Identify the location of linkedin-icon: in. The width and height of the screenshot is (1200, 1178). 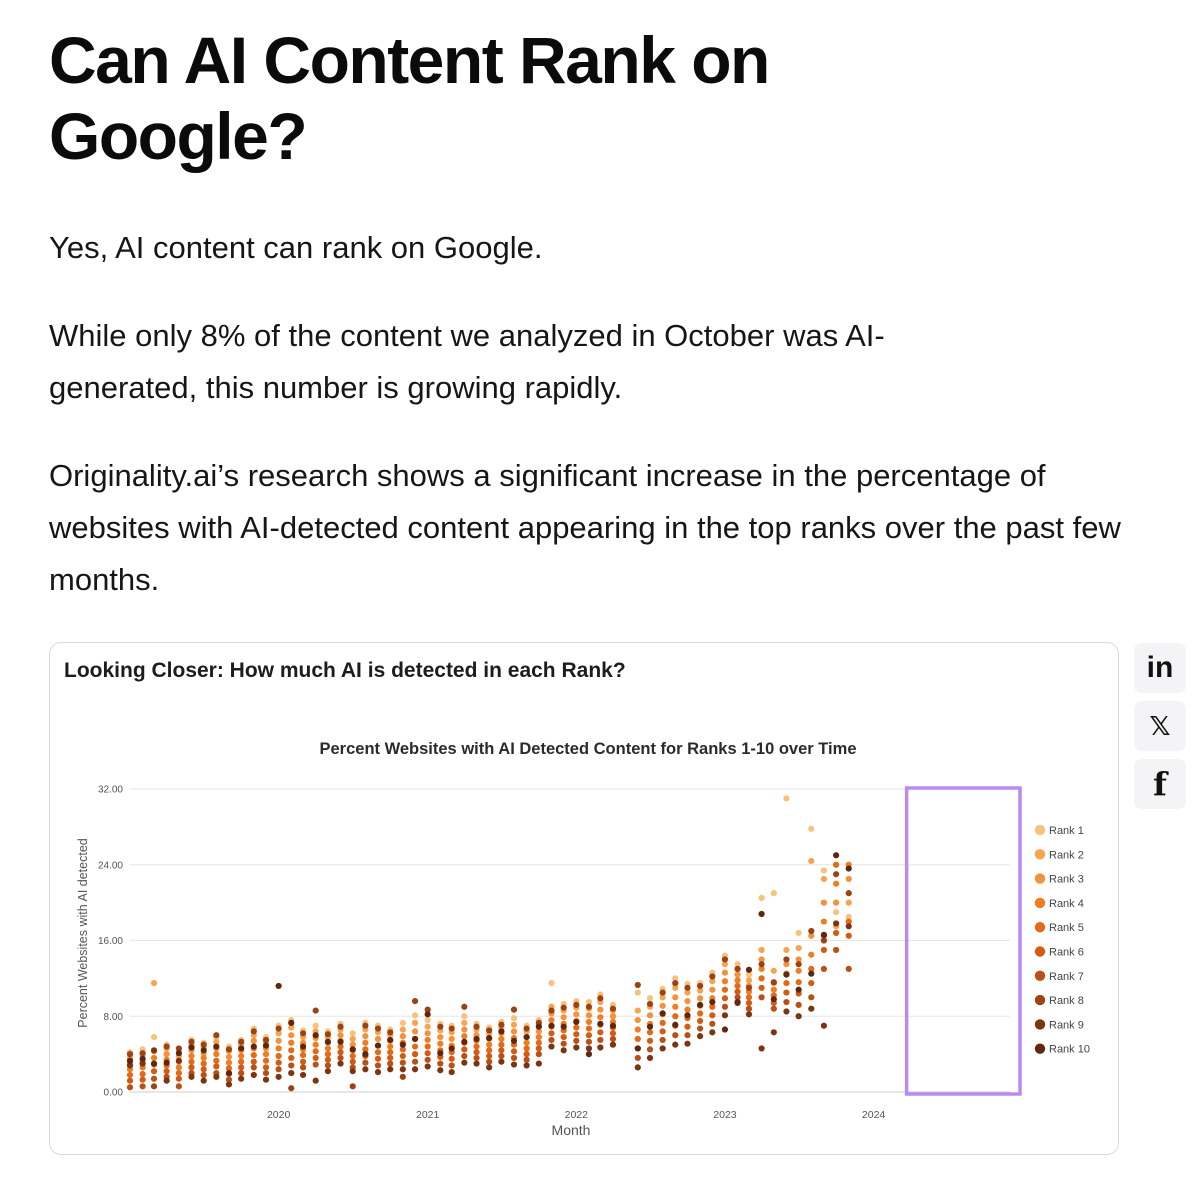
(1160, 667).